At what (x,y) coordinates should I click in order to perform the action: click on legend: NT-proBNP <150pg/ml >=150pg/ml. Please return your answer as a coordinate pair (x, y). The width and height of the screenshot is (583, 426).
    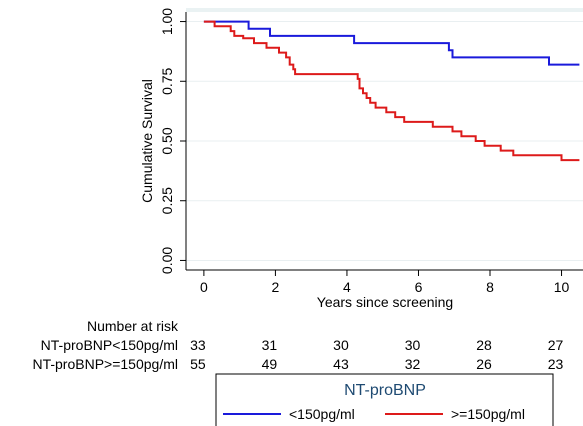
    Looking at the image, I should click on (384, 399).